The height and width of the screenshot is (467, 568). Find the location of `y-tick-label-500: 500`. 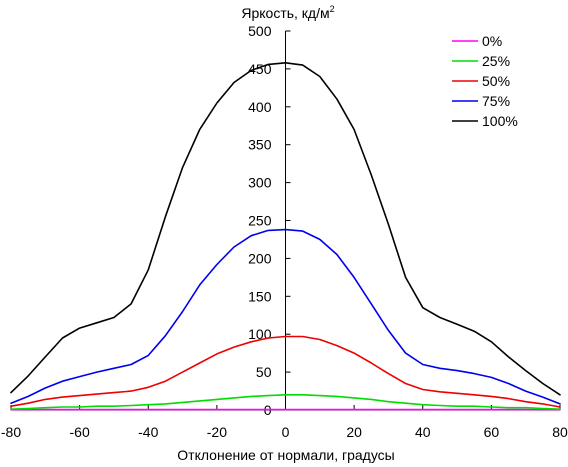

y-tick-label-500: 500 is located at coordinates (260, 31).